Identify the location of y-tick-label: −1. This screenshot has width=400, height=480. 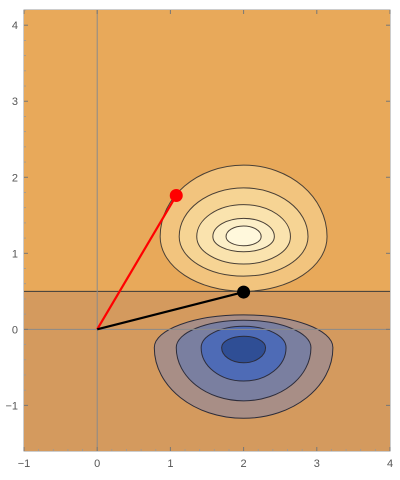
(11, 406).